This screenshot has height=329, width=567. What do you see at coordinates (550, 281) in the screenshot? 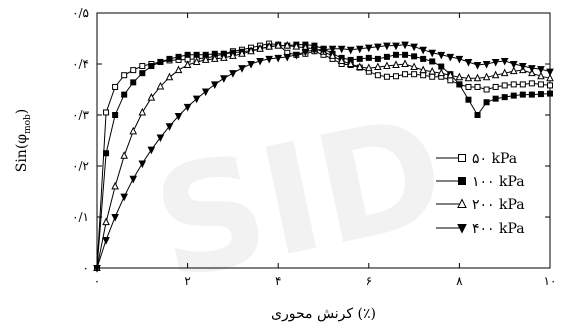
I see `x-tick-label: ۱۰` at bounding box center [550, 281].